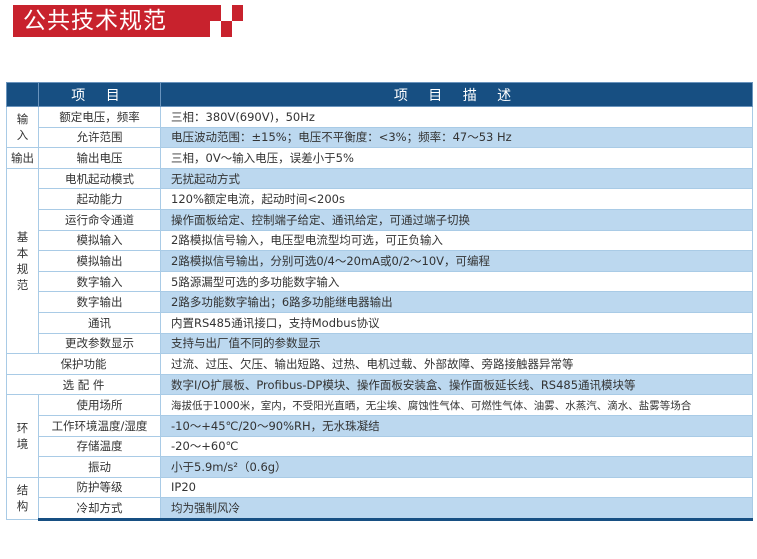 The image size is (757, 559). Describe the element at coordinates (99, 199) in the screenshot. I see `row-item: 起动能力` at that location.